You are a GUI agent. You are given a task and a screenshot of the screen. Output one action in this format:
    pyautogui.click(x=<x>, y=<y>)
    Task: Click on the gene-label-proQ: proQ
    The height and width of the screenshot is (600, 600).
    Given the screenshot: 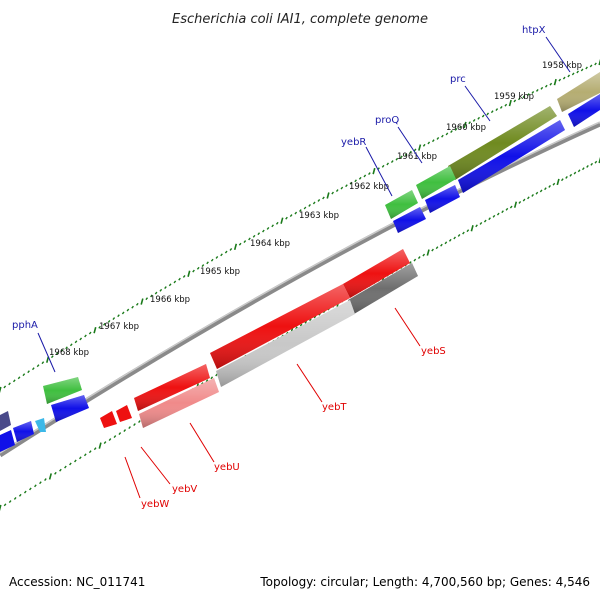 What is the action you would take?
    pyautogui.click(x=387, y=120)
    